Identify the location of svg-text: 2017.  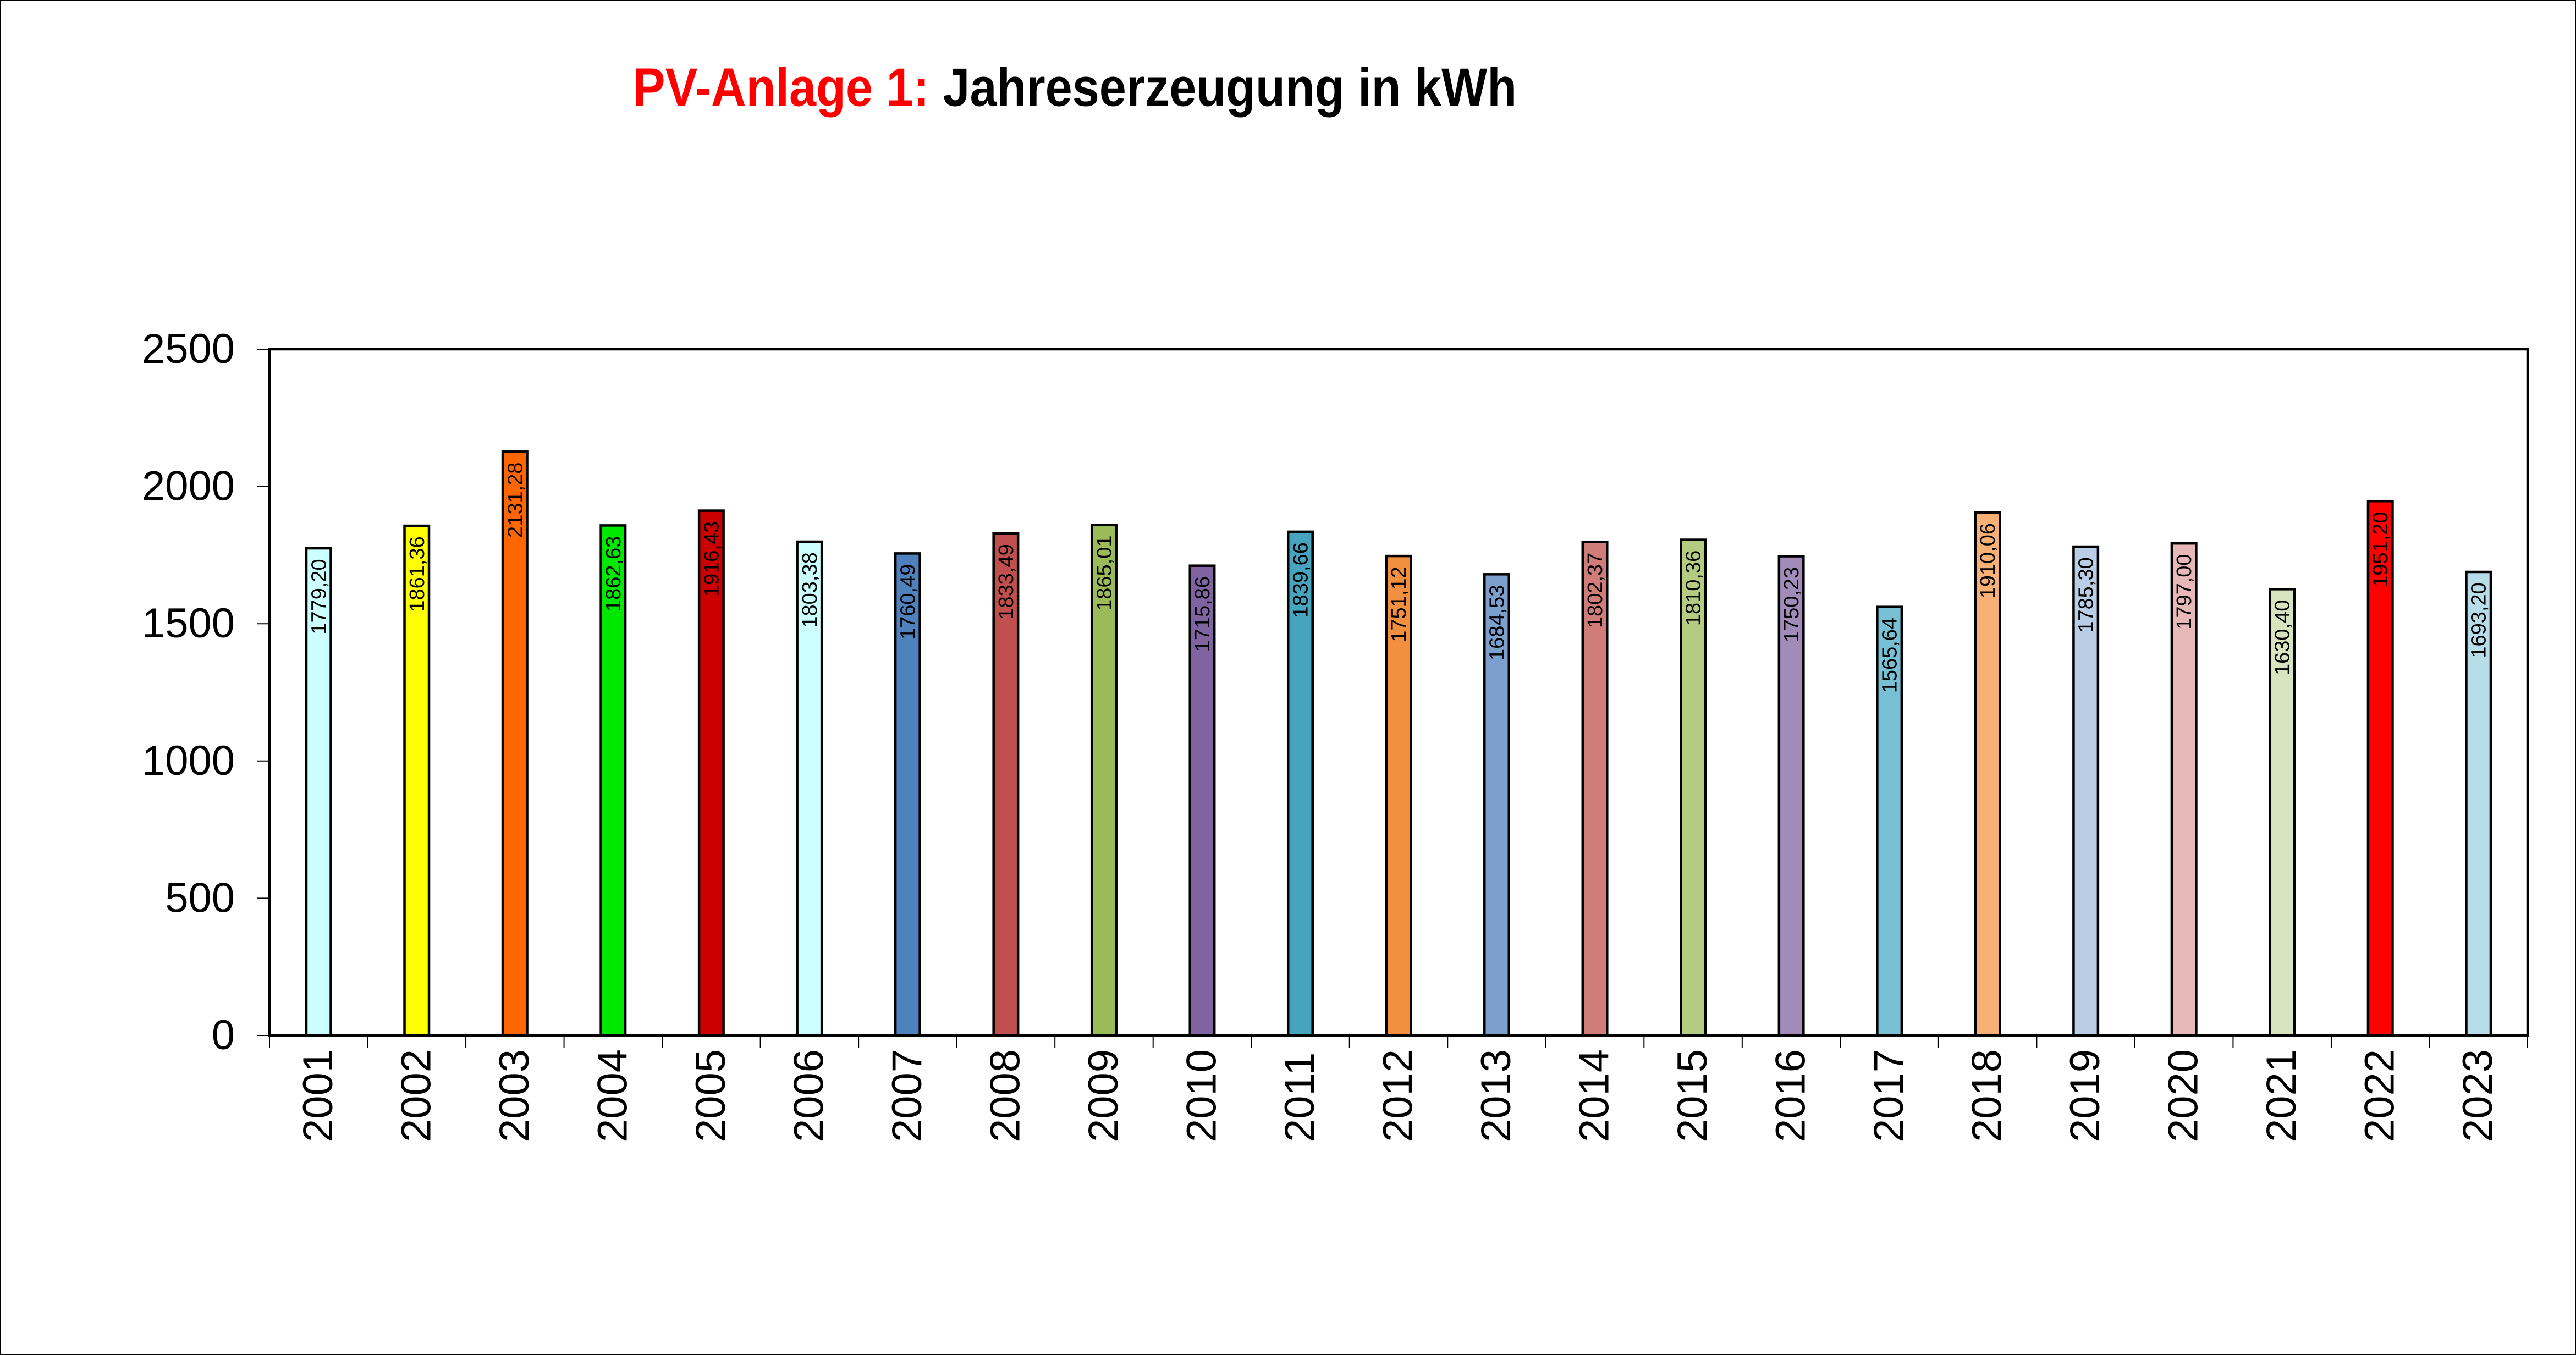
(1888, 1096).